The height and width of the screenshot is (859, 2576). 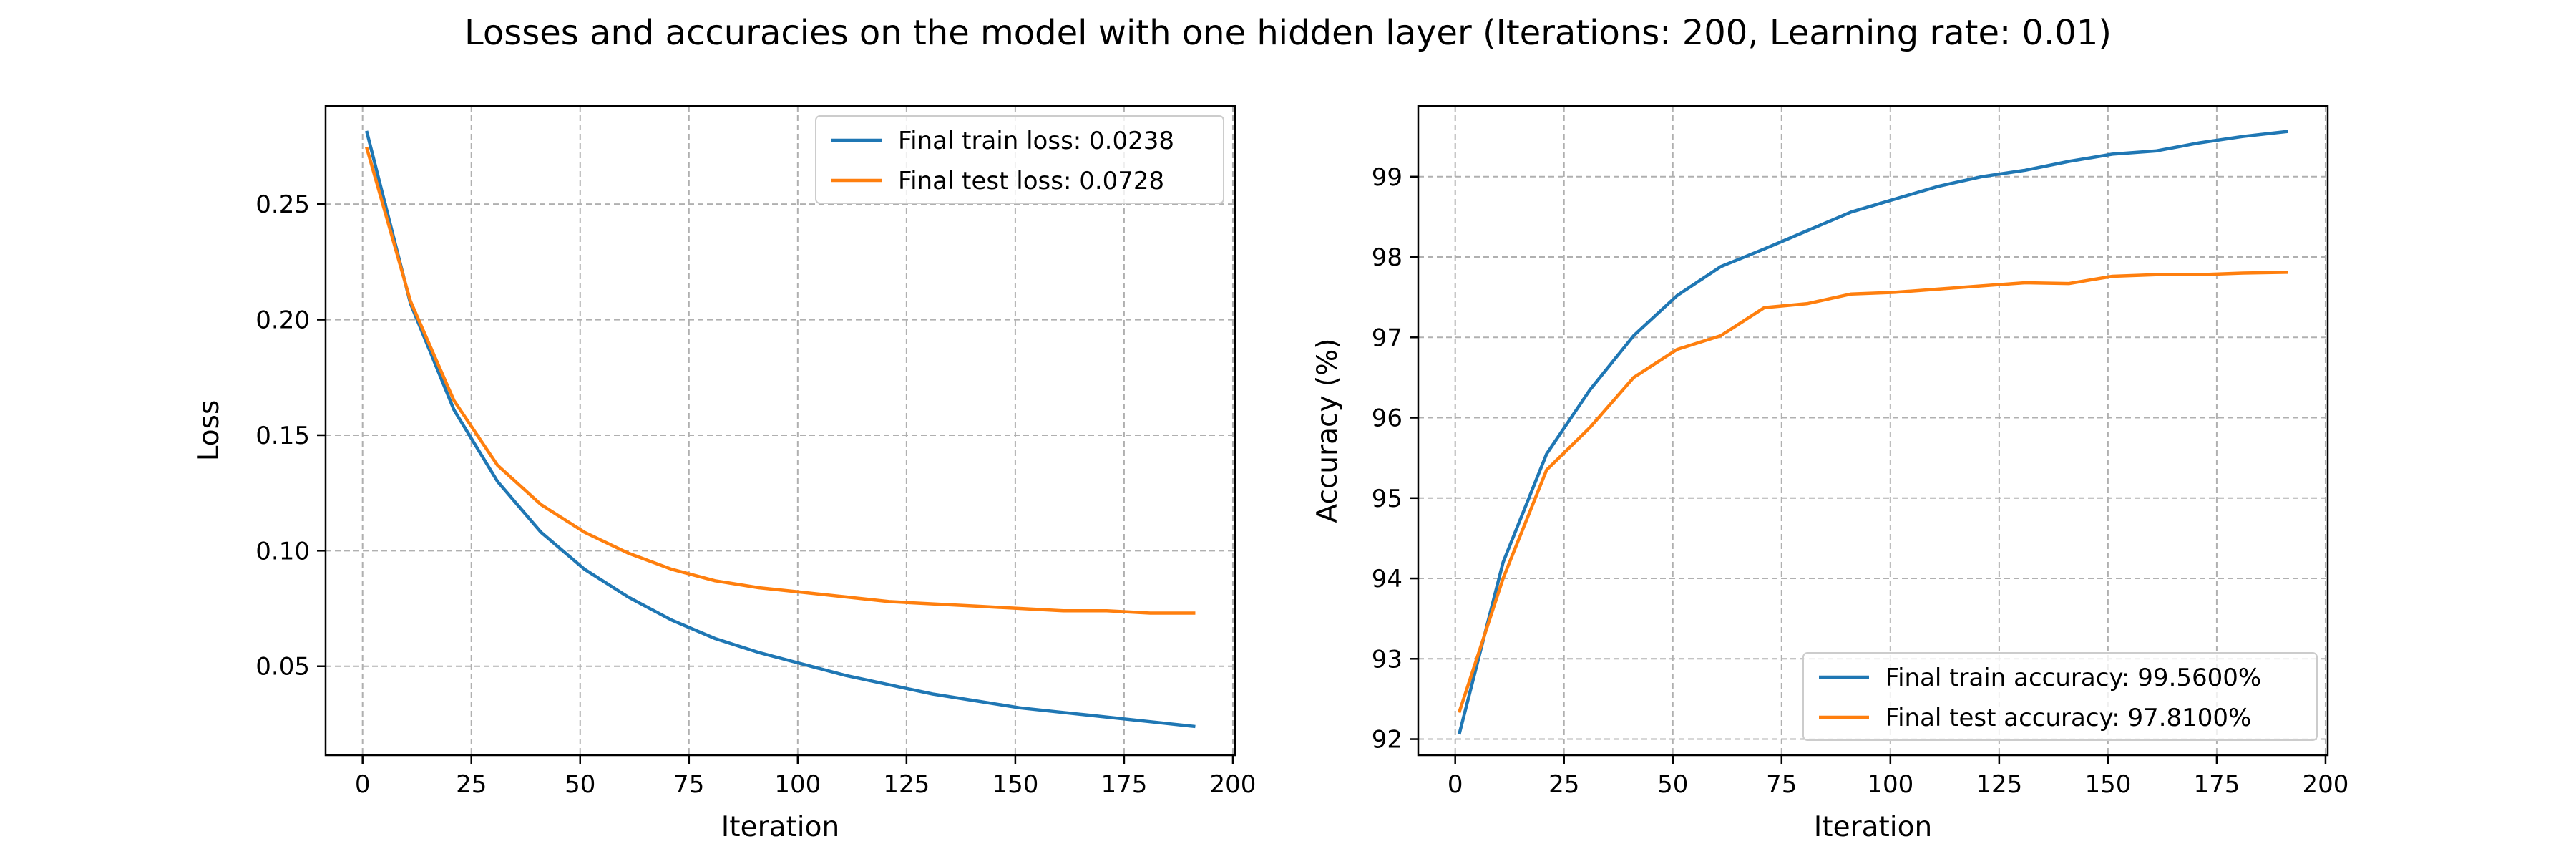 What do you see at coordinates (1387, 579) in the screenshot?
I see `y-tick-label: 94` at bounding box center [1387, 579].